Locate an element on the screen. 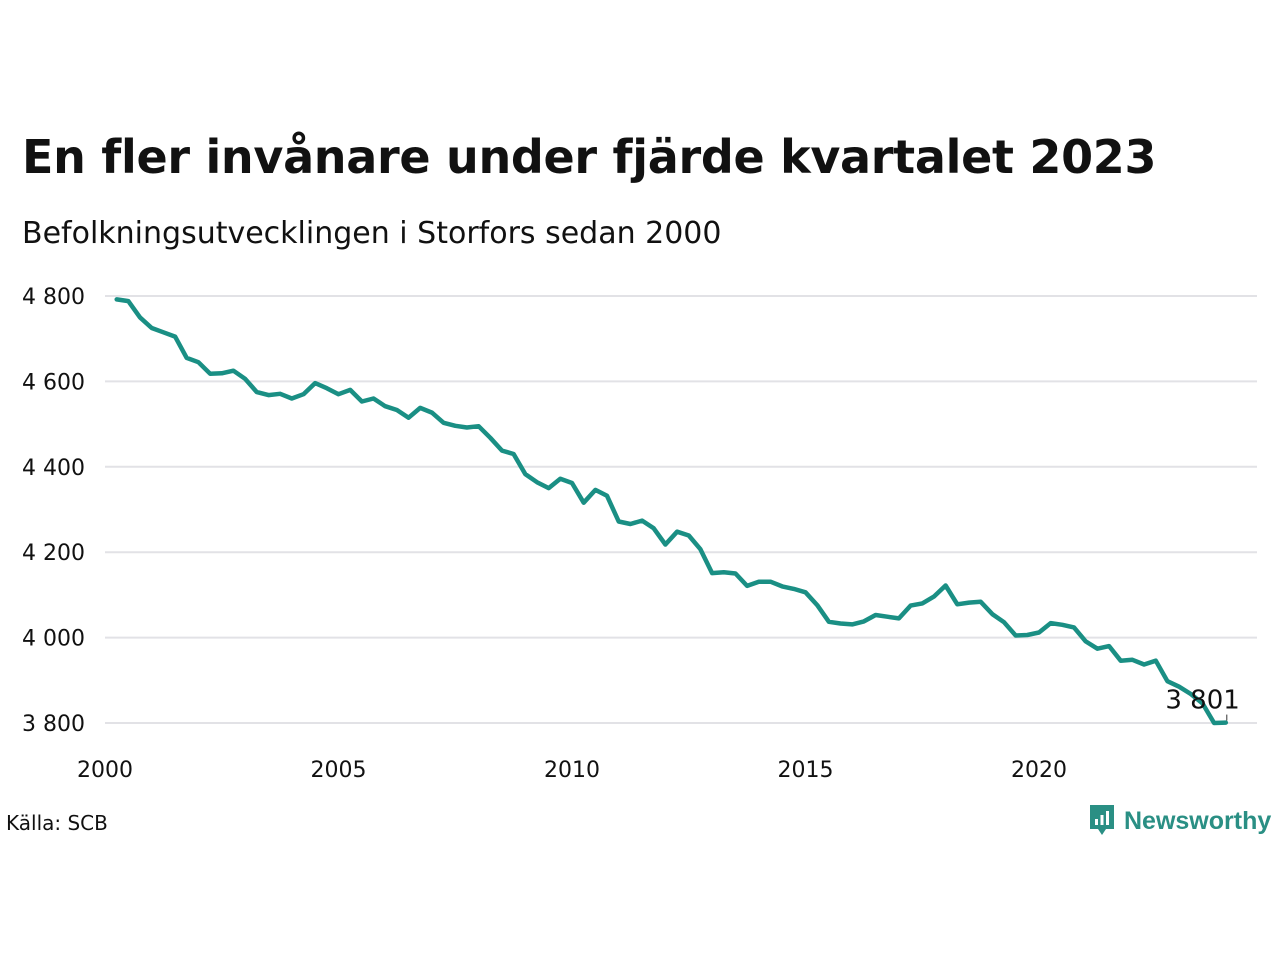 This screenshot has height=960, width=1280. x-tick-label: 2005 is located at coordinates (339, 770).